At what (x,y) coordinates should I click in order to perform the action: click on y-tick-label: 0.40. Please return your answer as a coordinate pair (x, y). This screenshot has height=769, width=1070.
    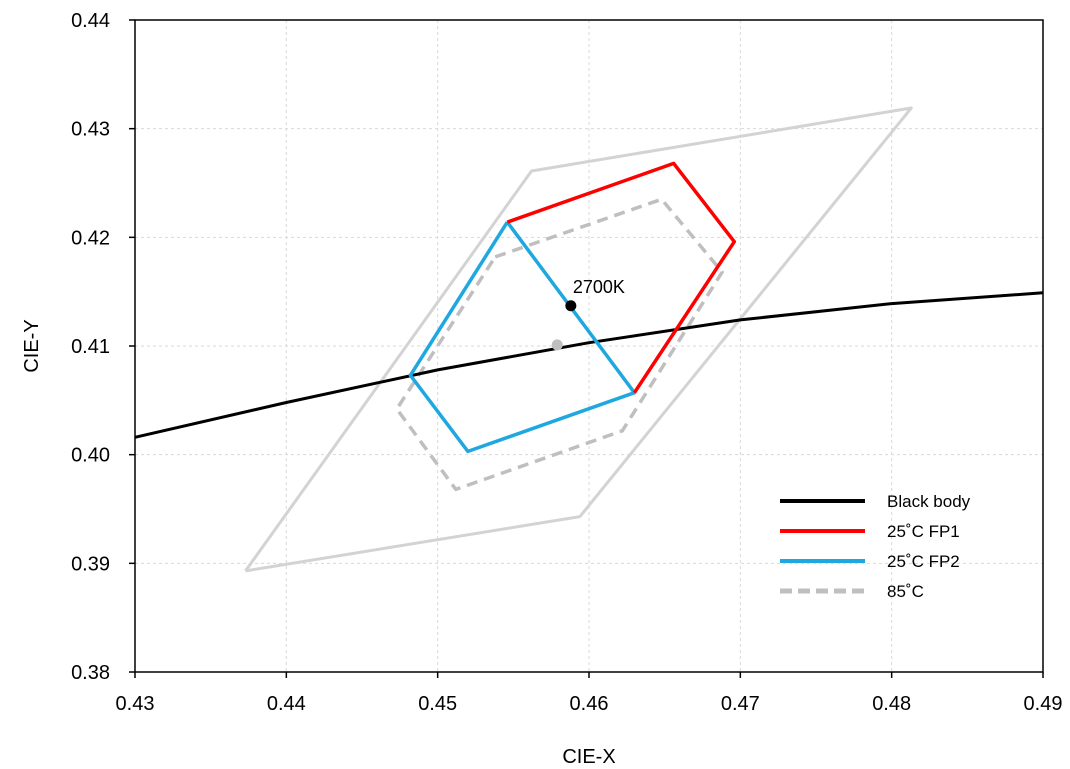
    Looking at the image, I should click on (90, 456).